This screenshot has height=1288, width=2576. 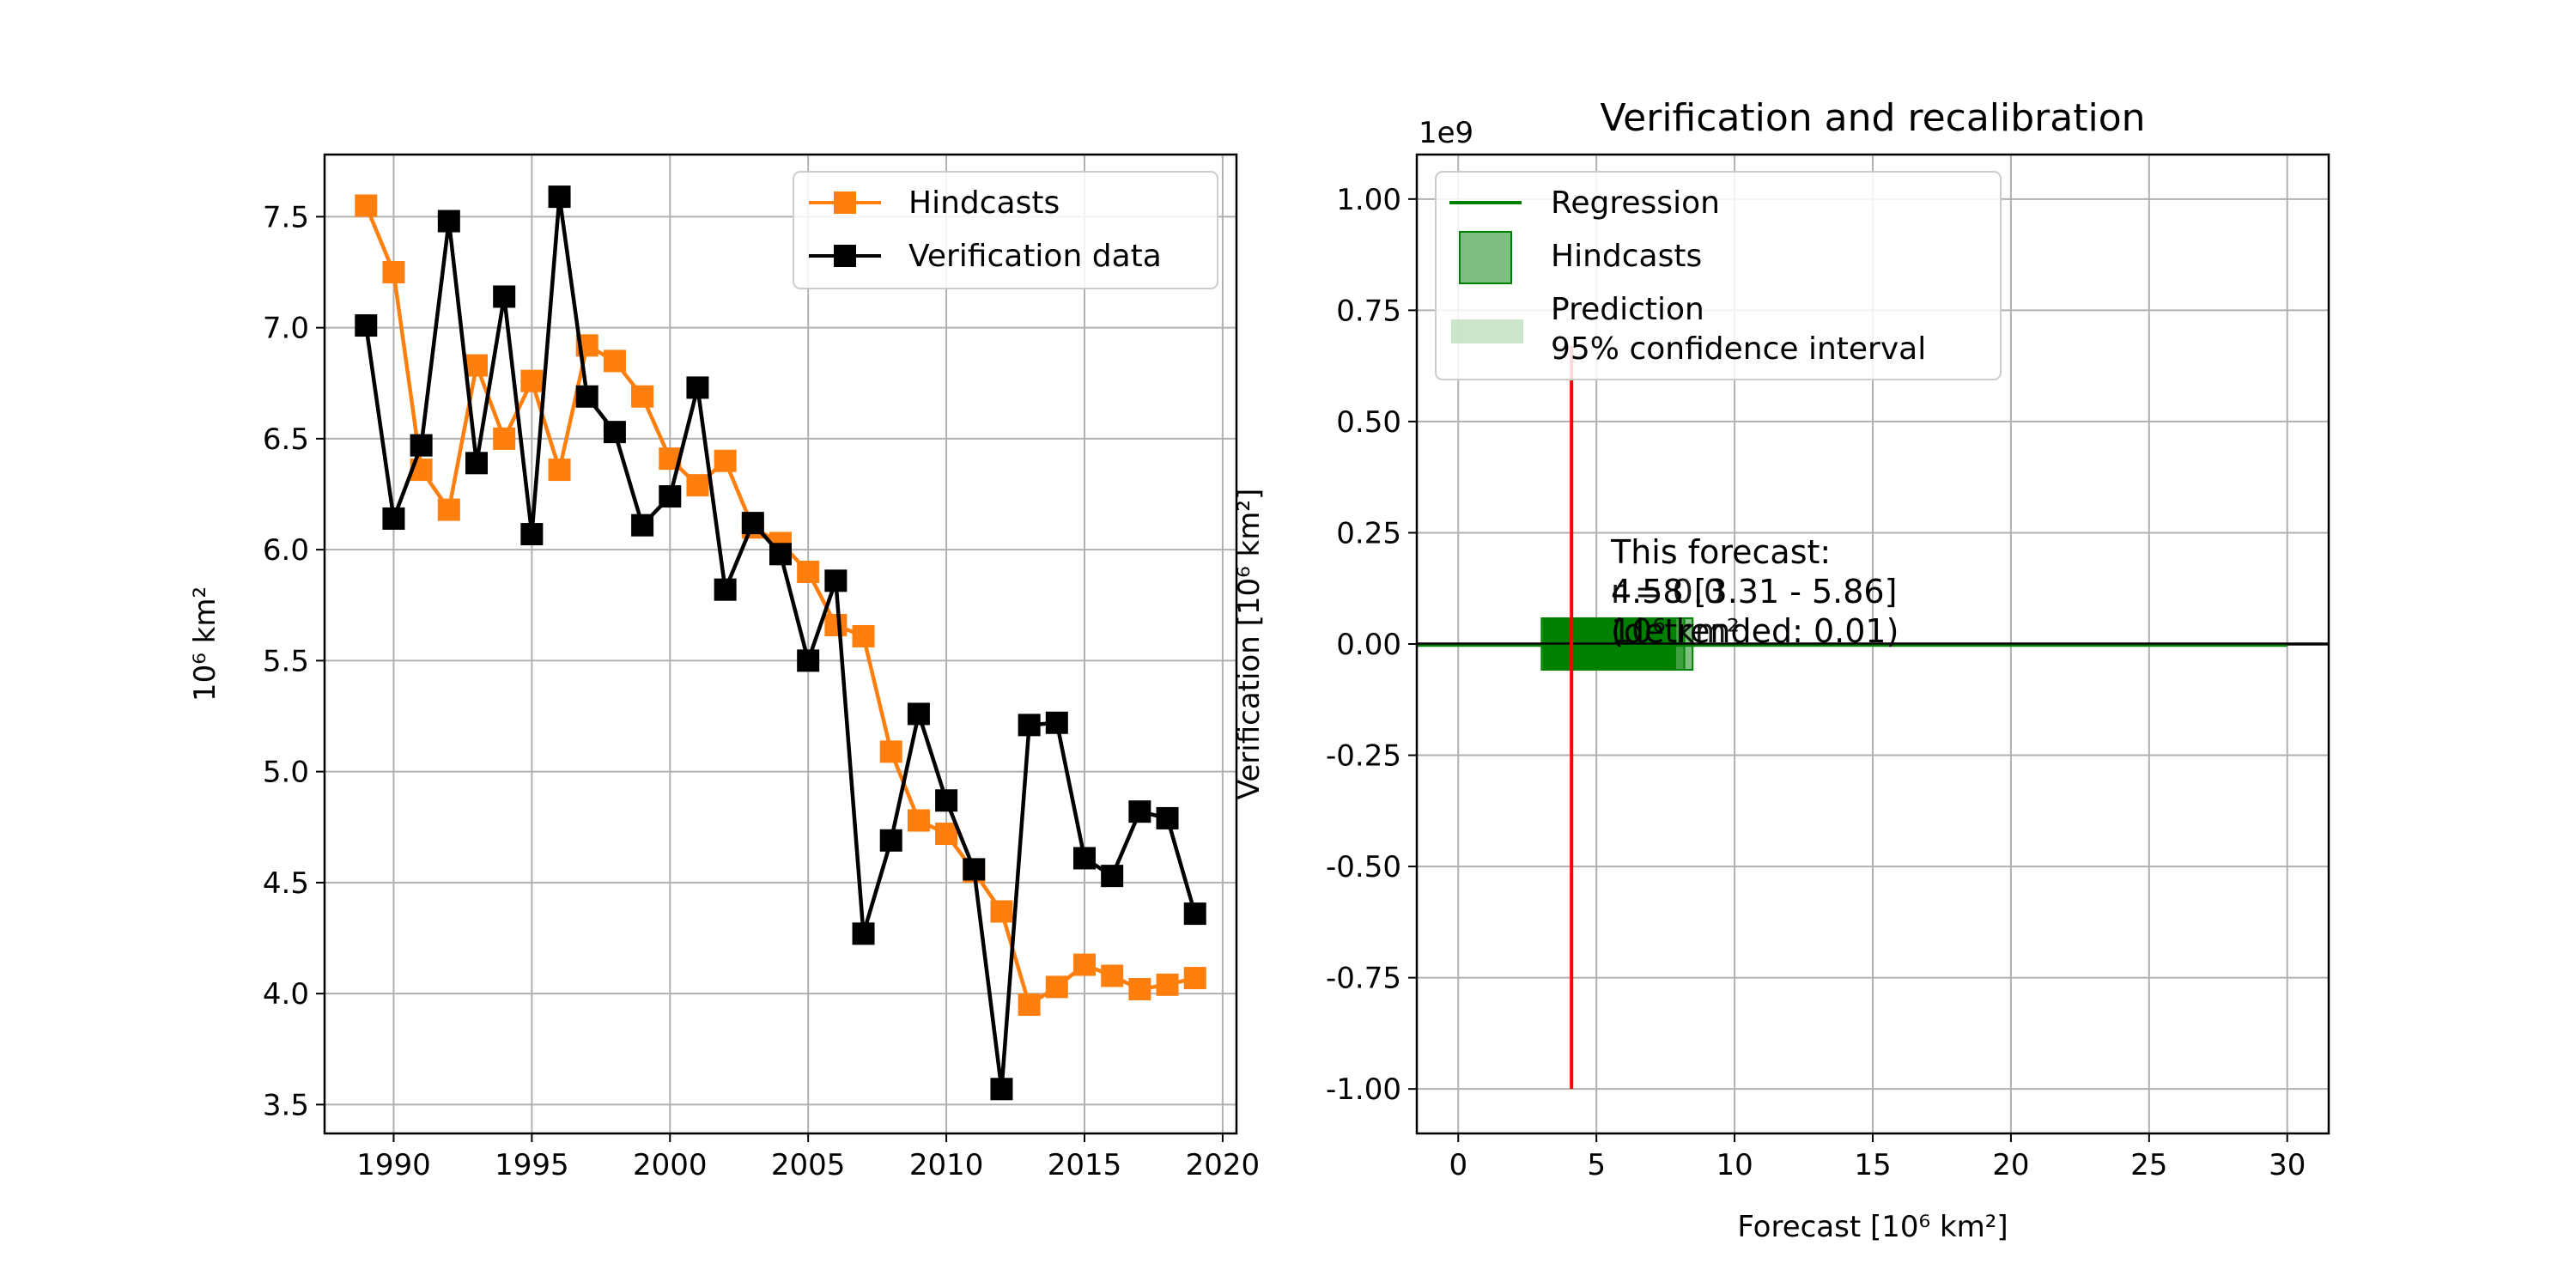 I want to click on annotation-line-1: This forecast:, so click(x=1720, y=552).